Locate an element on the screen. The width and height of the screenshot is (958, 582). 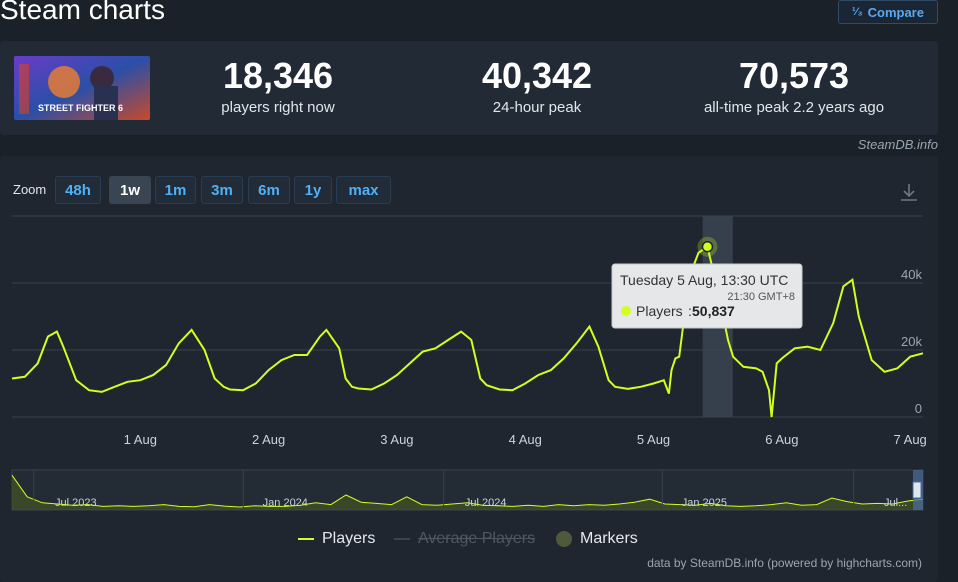
compare-button: ¹⁄₃ Compare is located at coordinates (888, 12).